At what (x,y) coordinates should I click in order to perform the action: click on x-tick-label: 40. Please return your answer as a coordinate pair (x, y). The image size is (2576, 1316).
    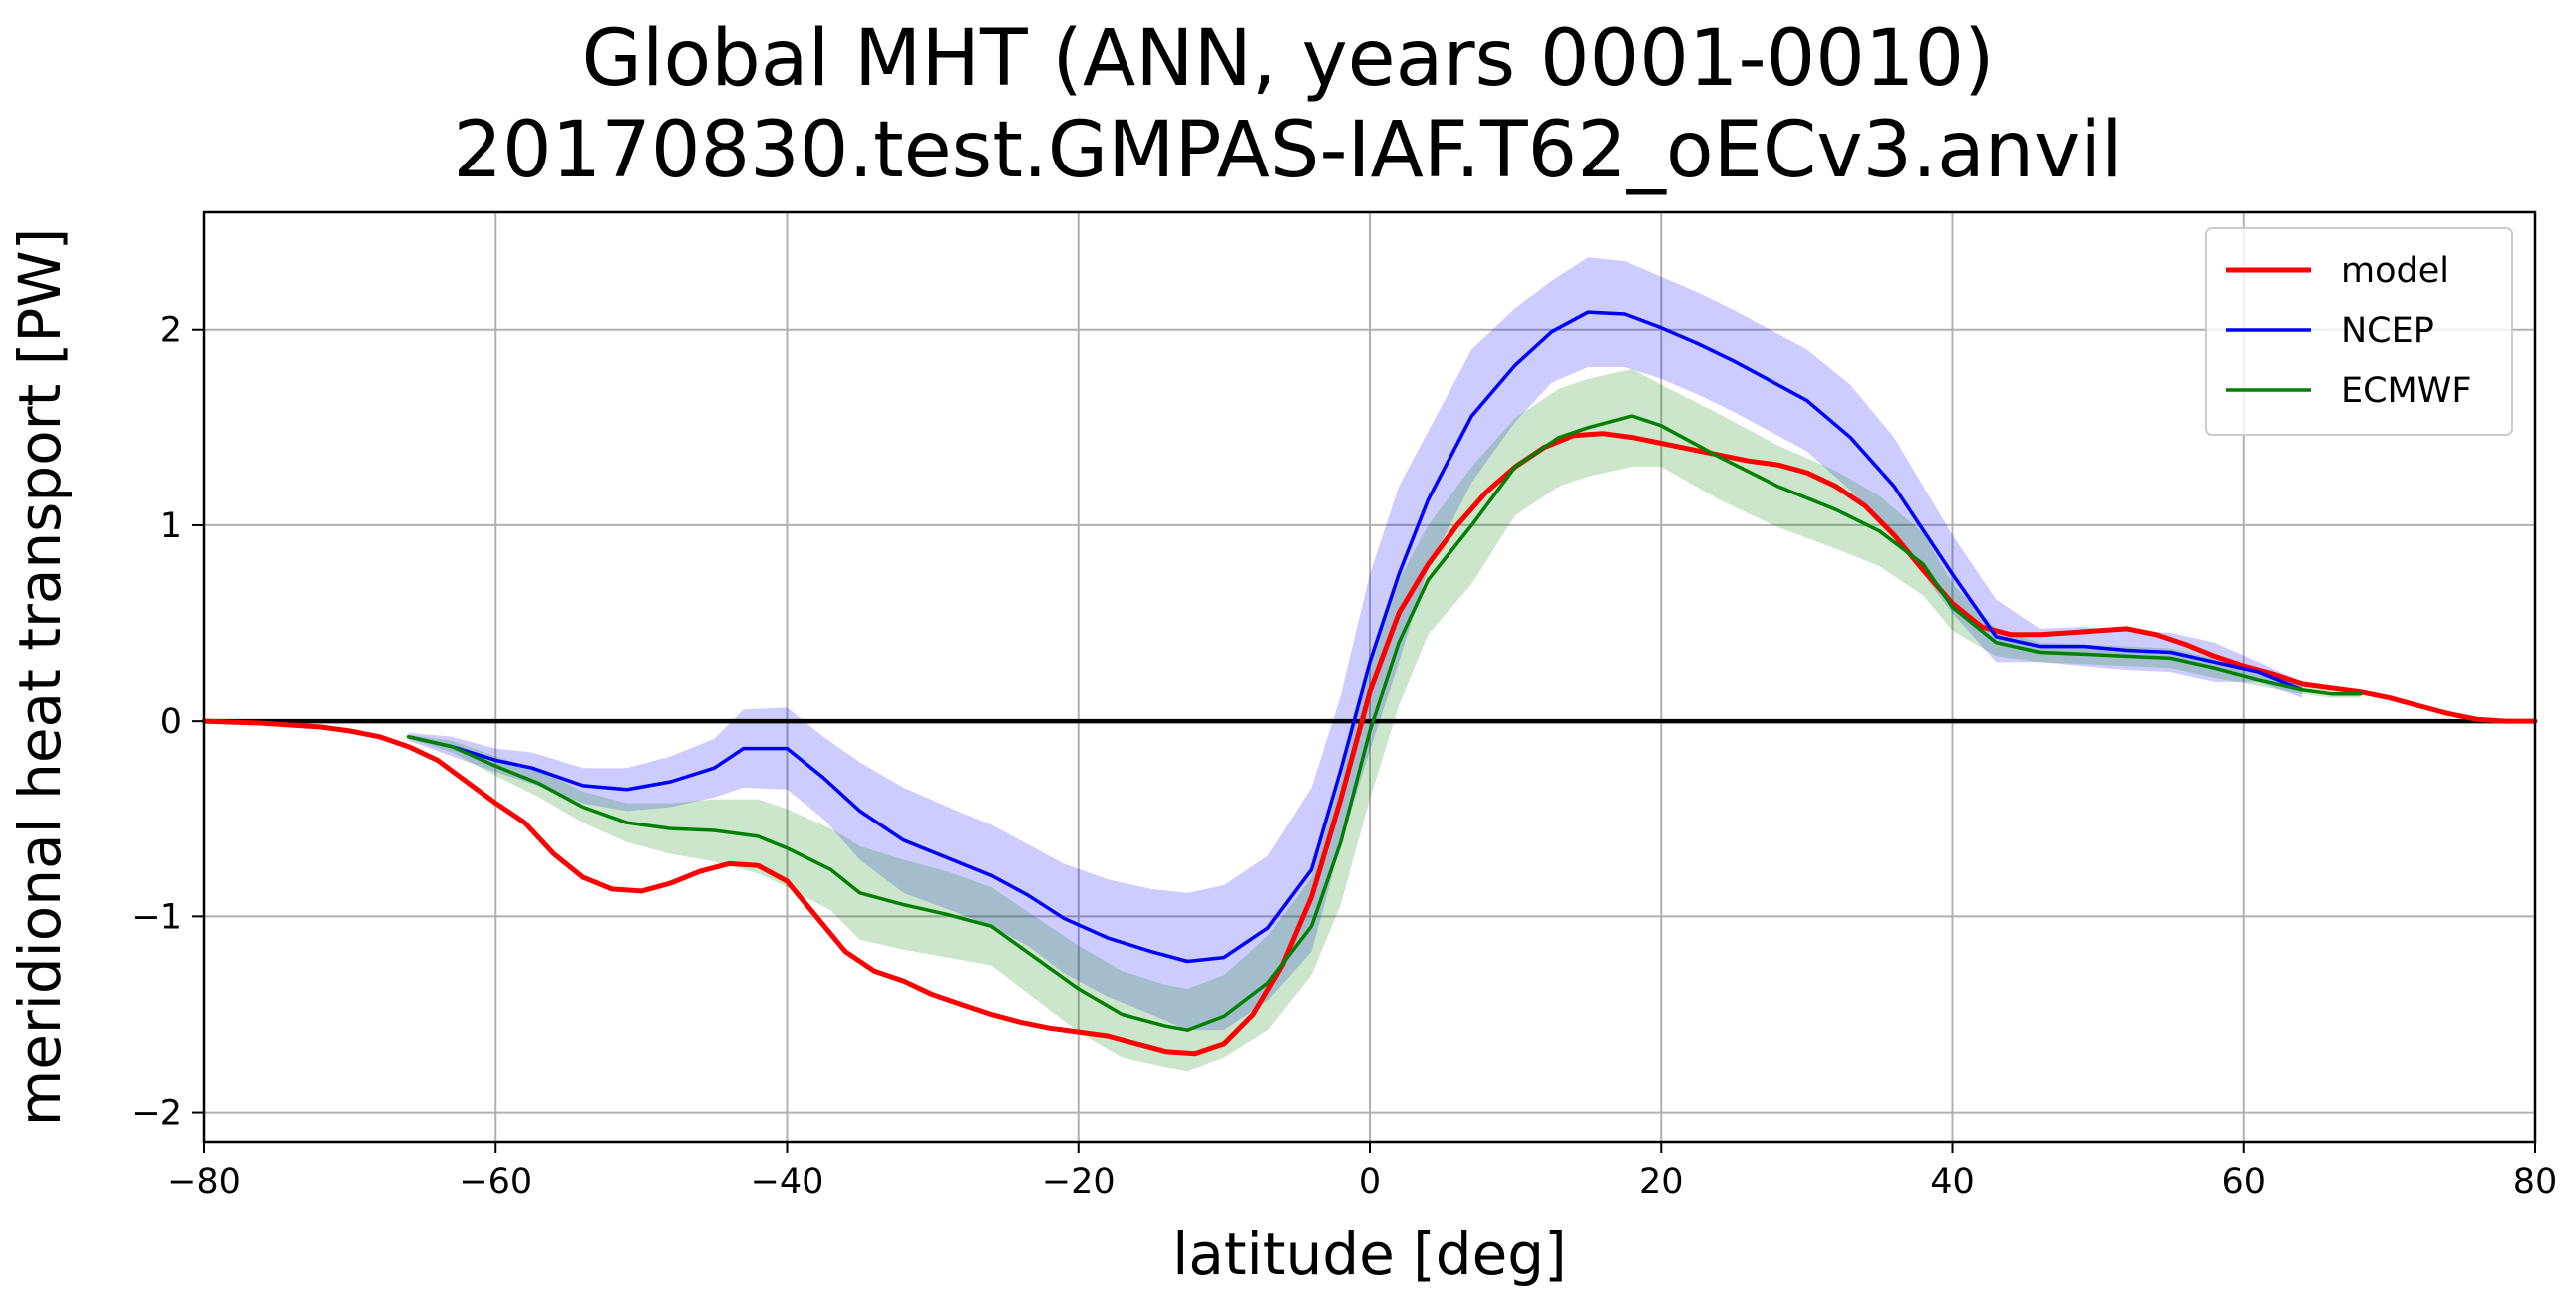
    Looking at the image, I should click on (1952, 1182).